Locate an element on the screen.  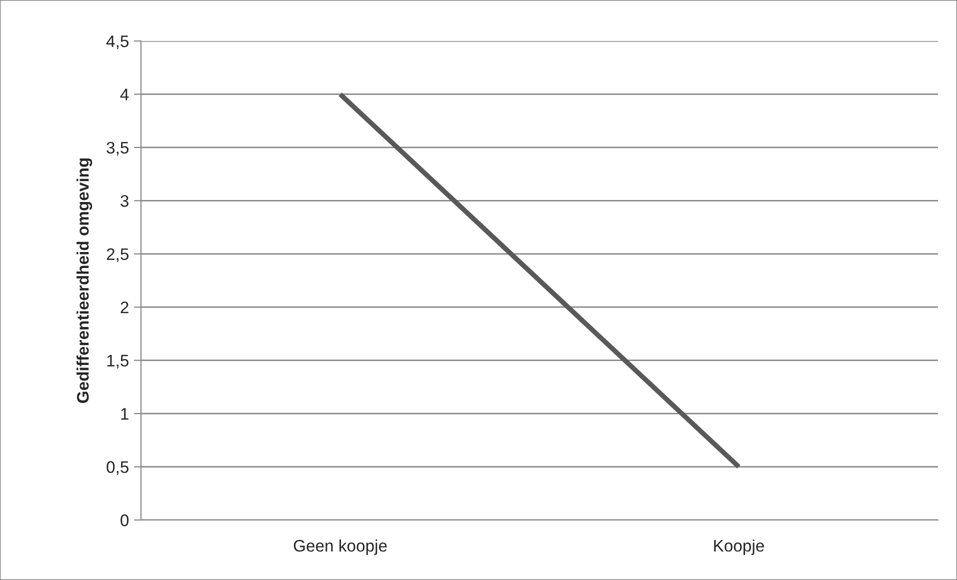
y-tick-label: 2 is located at coordinates (124, 308).